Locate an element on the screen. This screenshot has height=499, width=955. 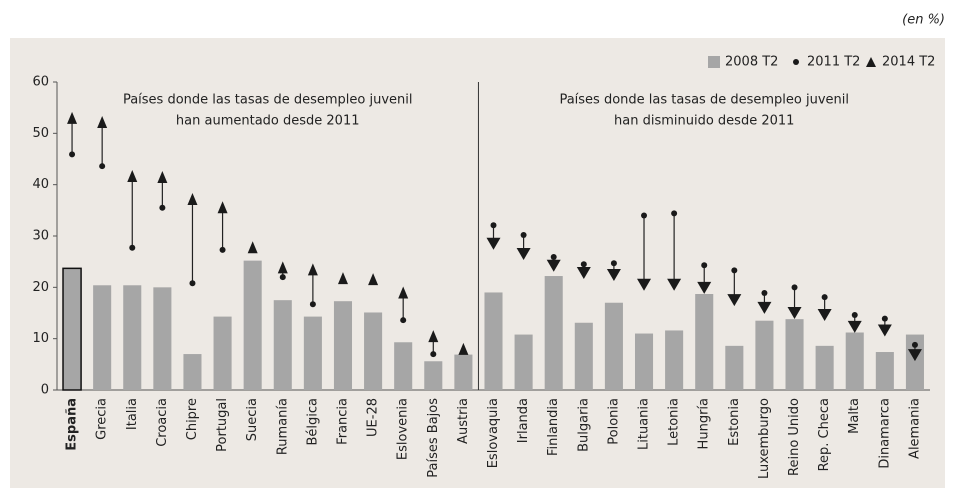
x-tick-label: España is located at coordinates (72, 424).